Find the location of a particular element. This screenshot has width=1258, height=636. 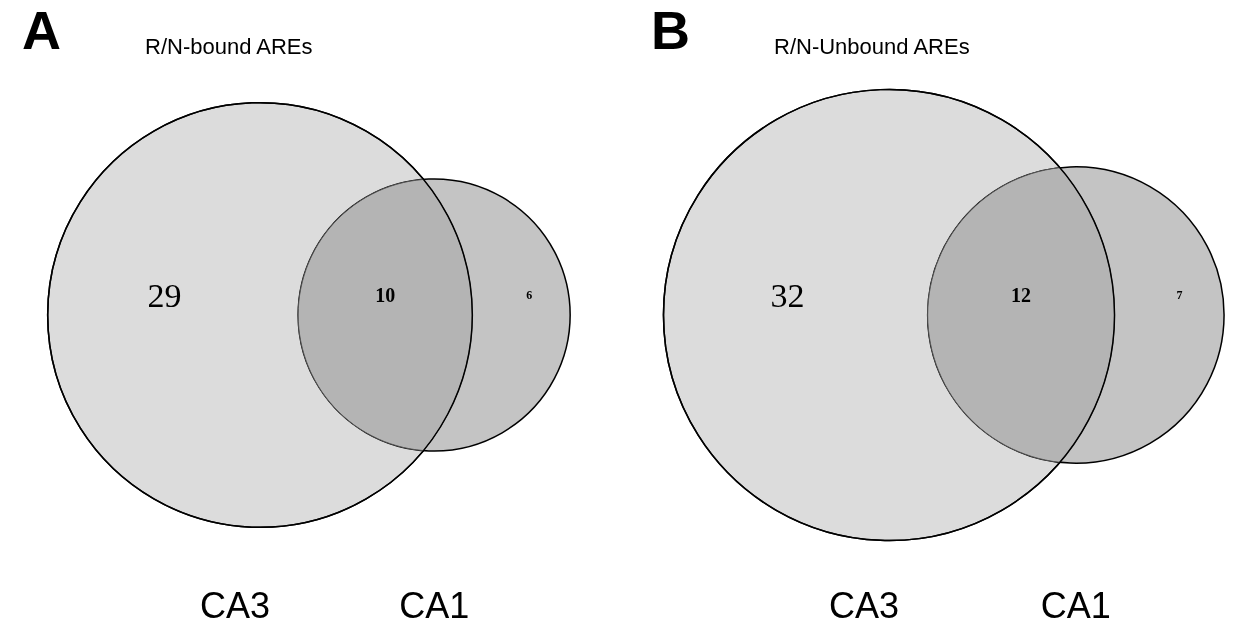

data-label: 6 is located at coordinates (529, 295).